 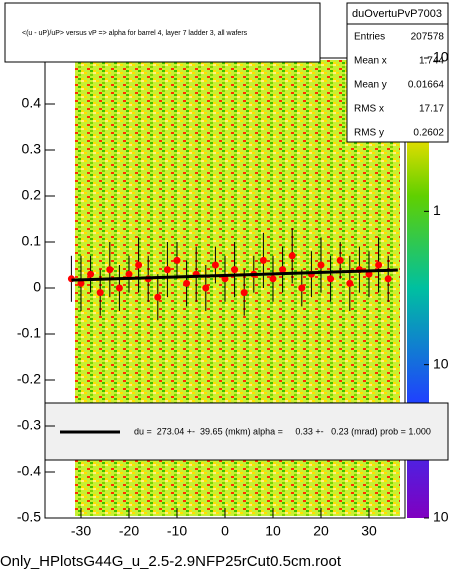 I want to click on y-tick-label: 0.2, so click(x=32, y=195).